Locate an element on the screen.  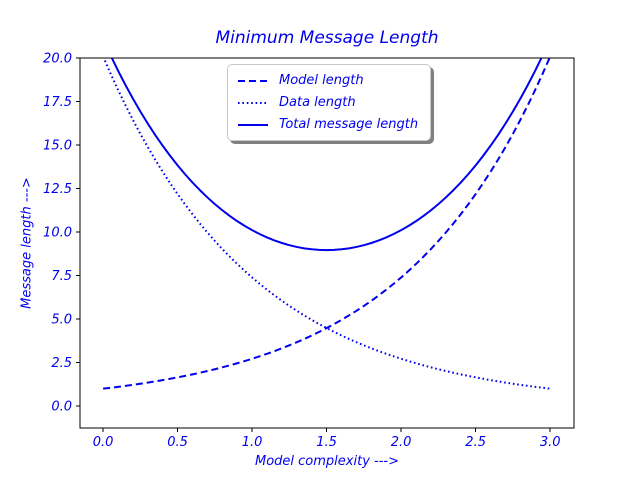
y-tick-label: 17.5 is located at coordinates (57, 102).